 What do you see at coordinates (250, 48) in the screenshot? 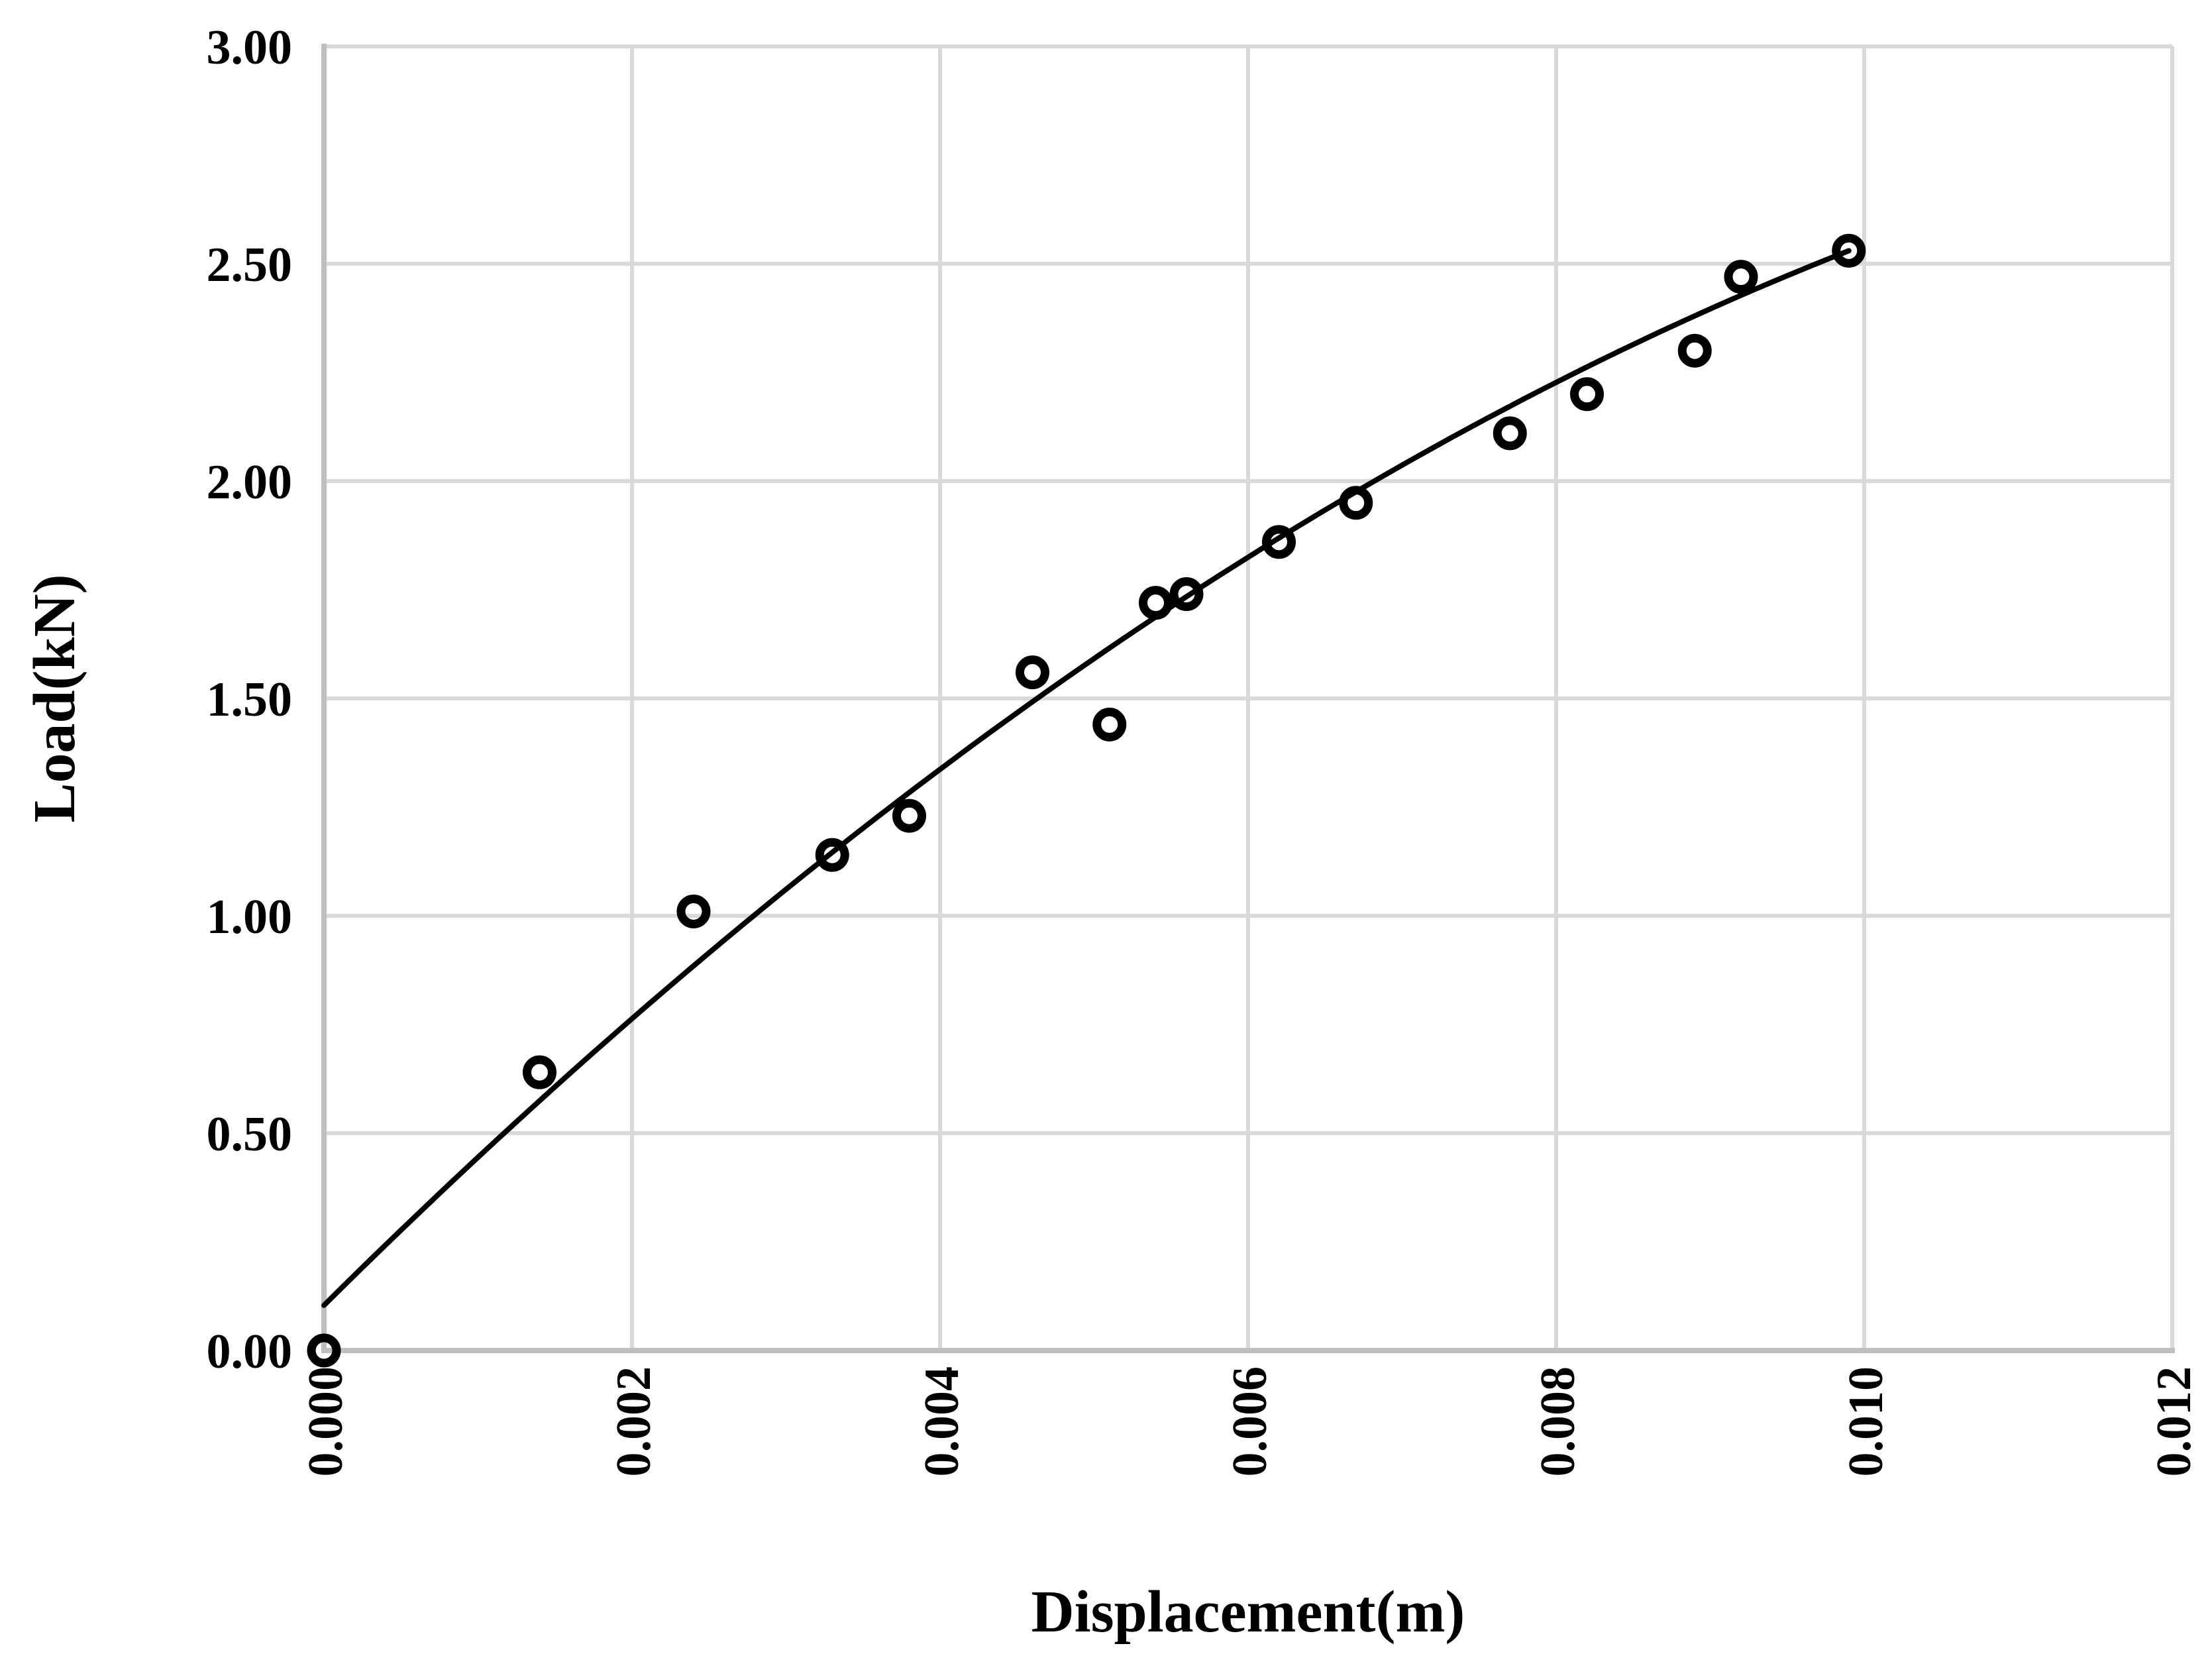
I see `y-tick-label: 3.00` at bounding box center [250, 48].